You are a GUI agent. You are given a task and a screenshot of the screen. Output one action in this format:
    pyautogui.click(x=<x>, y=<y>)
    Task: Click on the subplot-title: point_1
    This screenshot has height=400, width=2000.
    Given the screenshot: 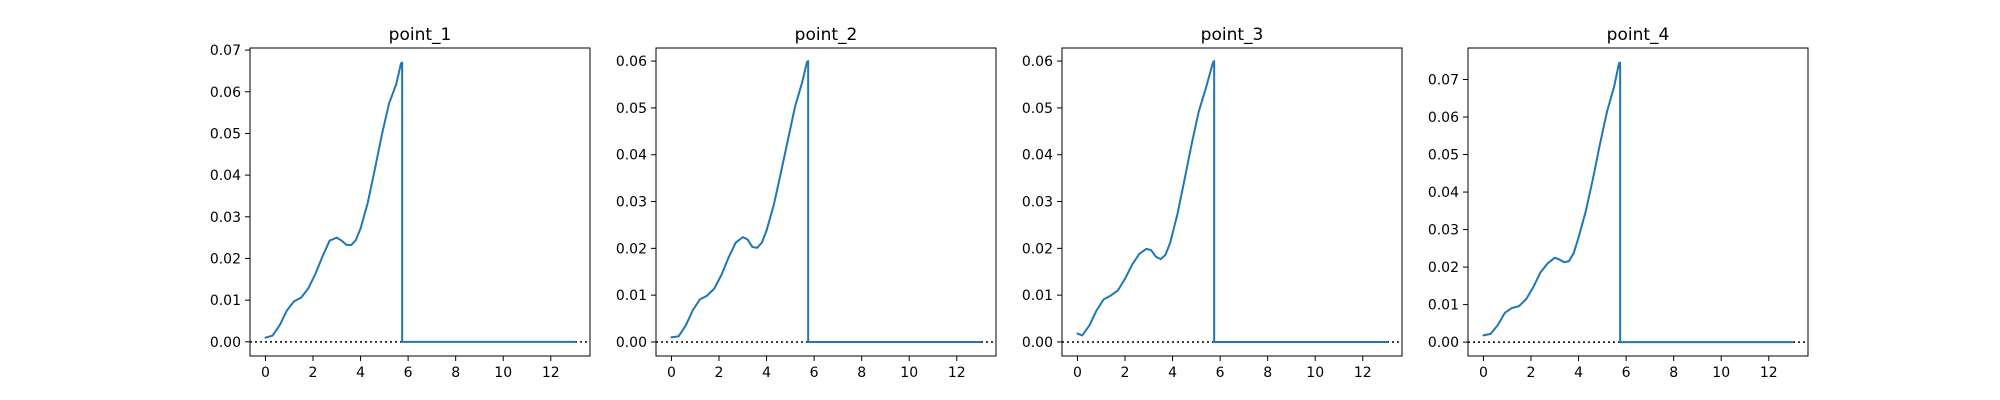 What is the action you would take?
    pyautogui.click(x=420, y=35)
    